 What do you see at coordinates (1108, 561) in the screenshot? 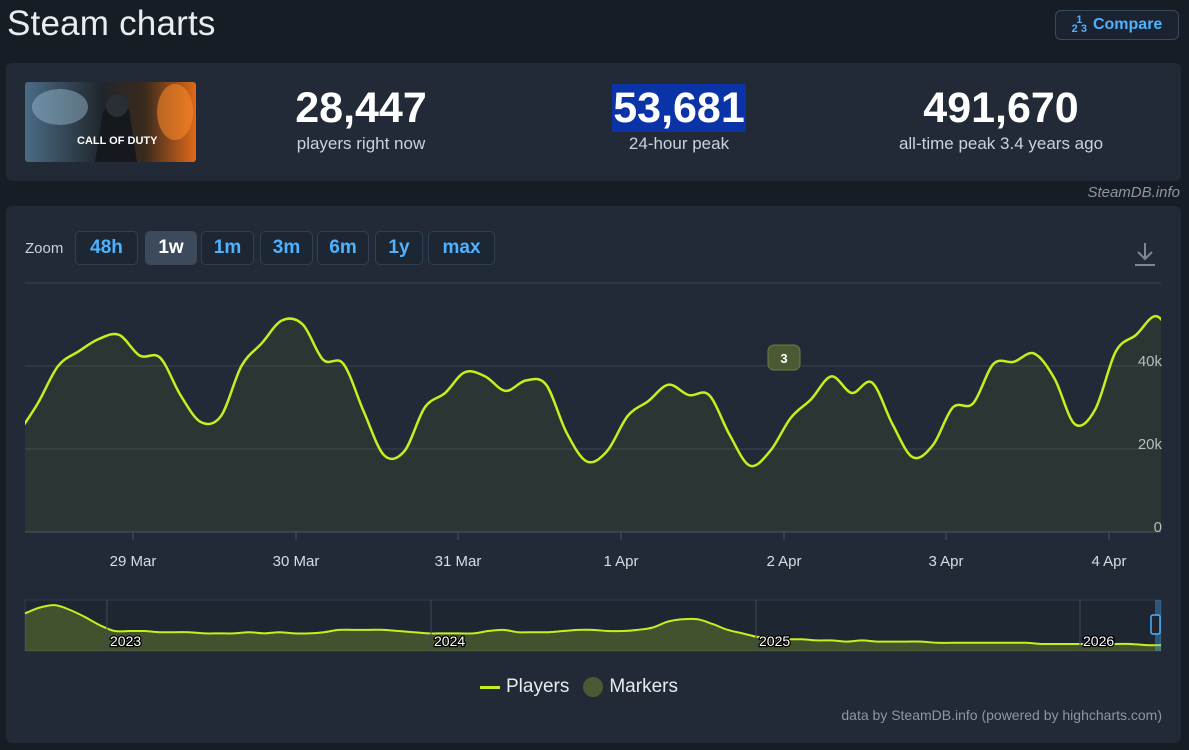
I see `x-tick-label: 4 Apr` at bounding box center [1108, 561].